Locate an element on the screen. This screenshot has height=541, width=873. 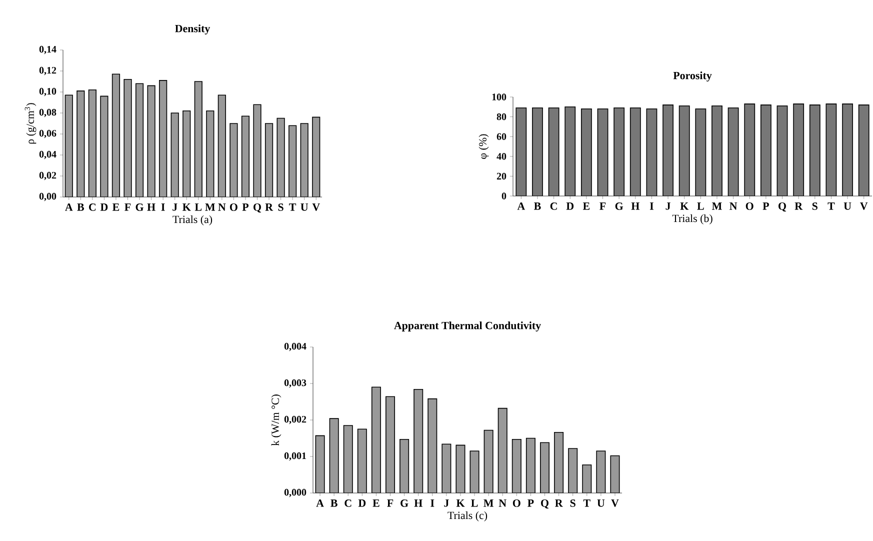
x-tick-label: J is located at coordinates (668, 206).